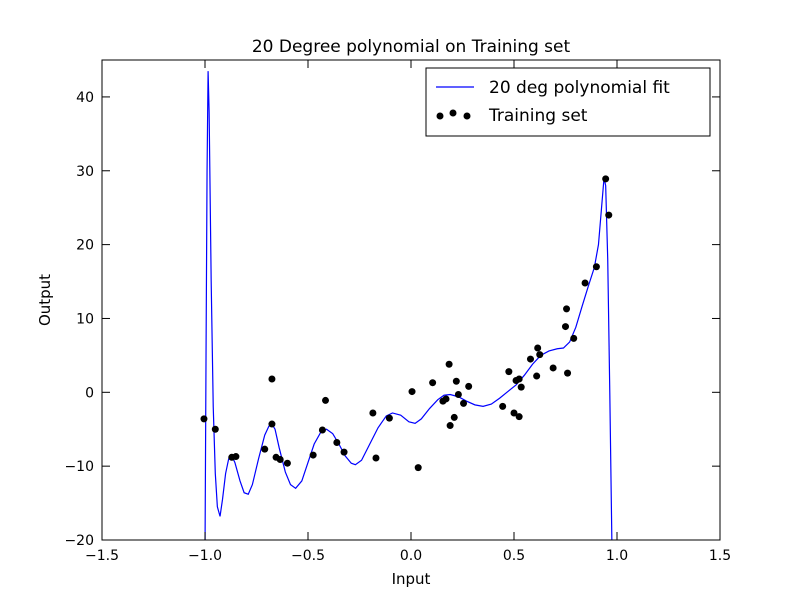 The height and width of the screenshot is (600, 800). Describe the element at coordinates (579, 88) in the screenshot. I see `legend-label: 20 deg polynomial fit` at that location.